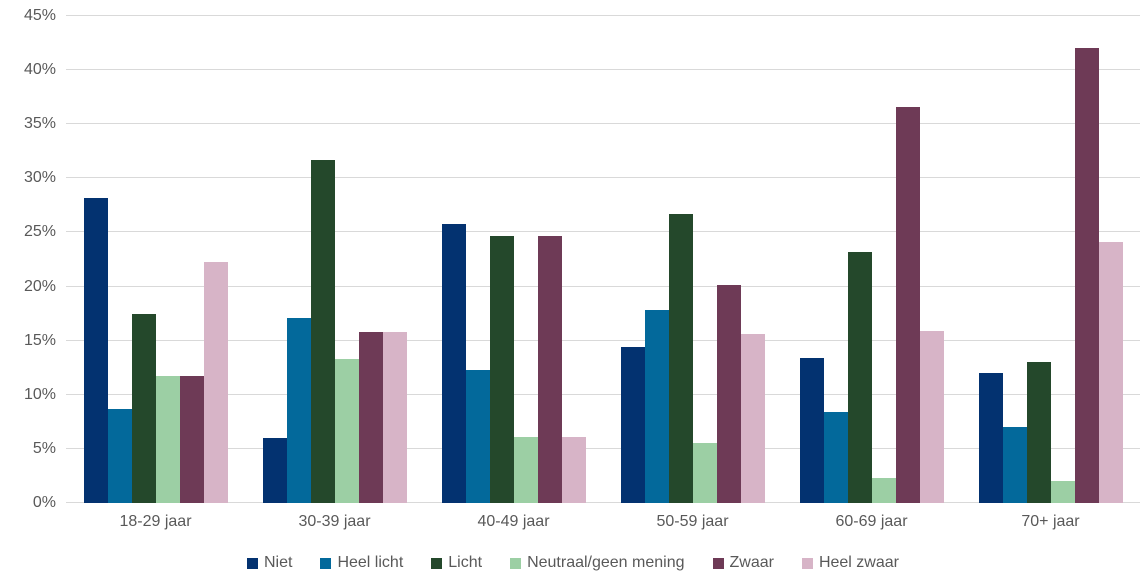 The image size is (1146, 587). I want to click on y-axis-tick-label: 20%, so click(39, 286).